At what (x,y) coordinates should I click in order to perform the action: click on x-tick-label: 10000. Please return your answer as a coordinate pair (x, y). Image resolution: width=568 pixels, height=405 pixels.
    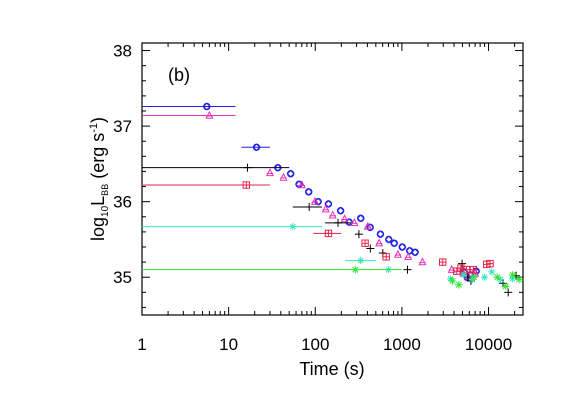
    Looking at the image, I should click on (488, 344).